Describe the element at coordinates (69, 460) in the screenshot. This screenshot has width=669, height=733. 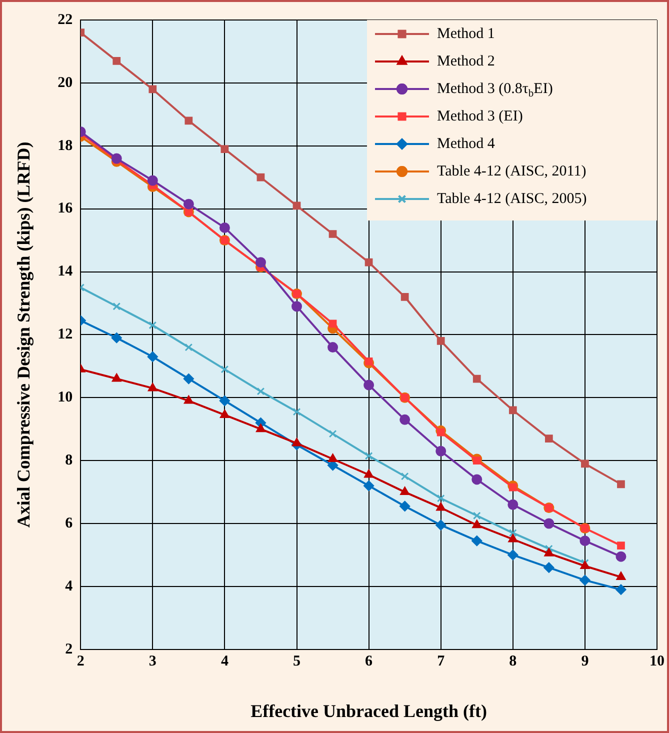
I see `y-tick-label: 8` at that location.